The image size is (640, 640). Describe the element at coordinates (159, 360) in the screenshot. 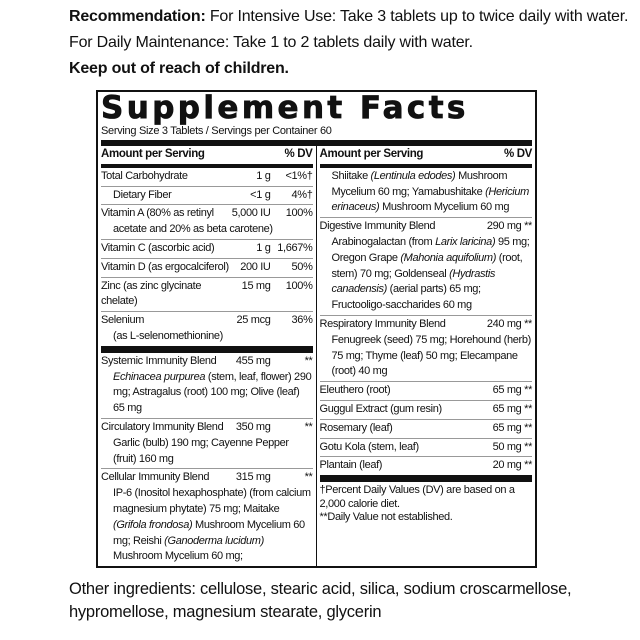

I see `nutrient-name: Systemic Immunity Blend` at that location.